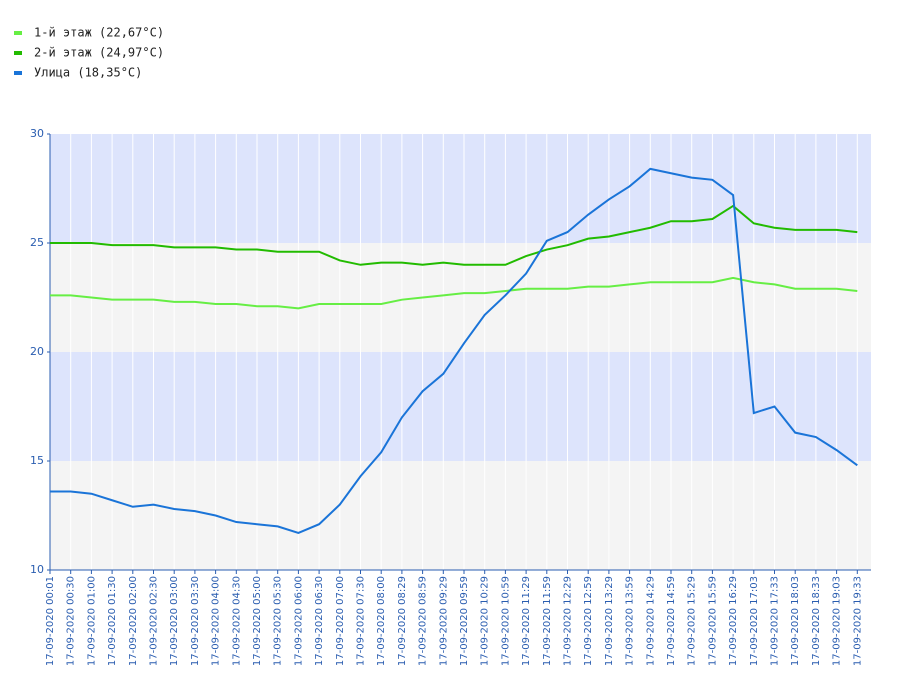 The height and width of the screenshot is (700, 900). I want to click on x-tick-label: 17-09-2020 08:00, so click(381, 621).